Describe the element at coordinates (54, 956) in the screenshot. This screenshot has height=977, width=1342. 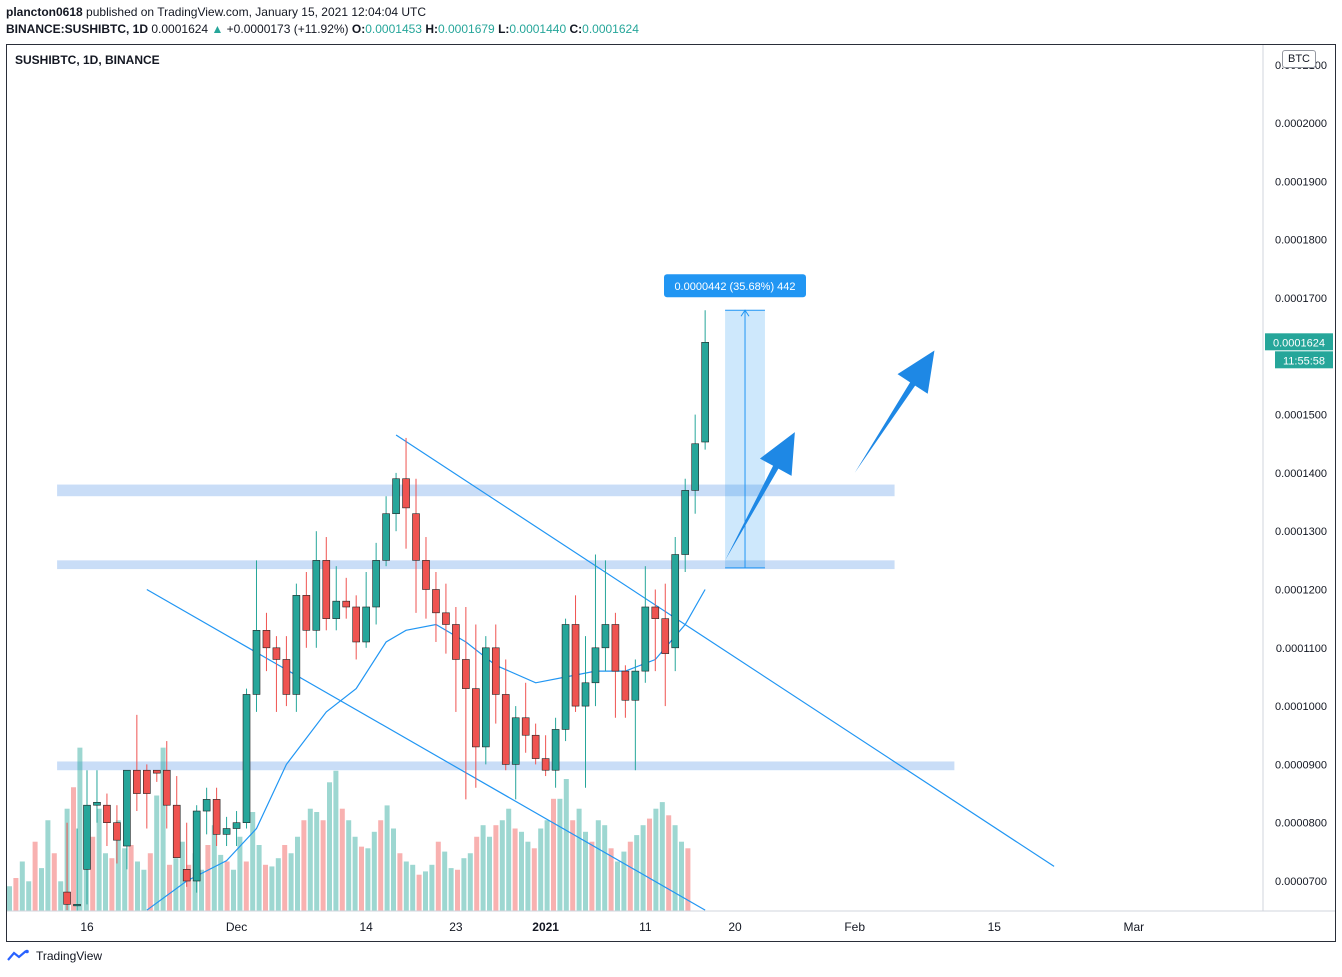
I see `footer-branding: TradingView` at that location.